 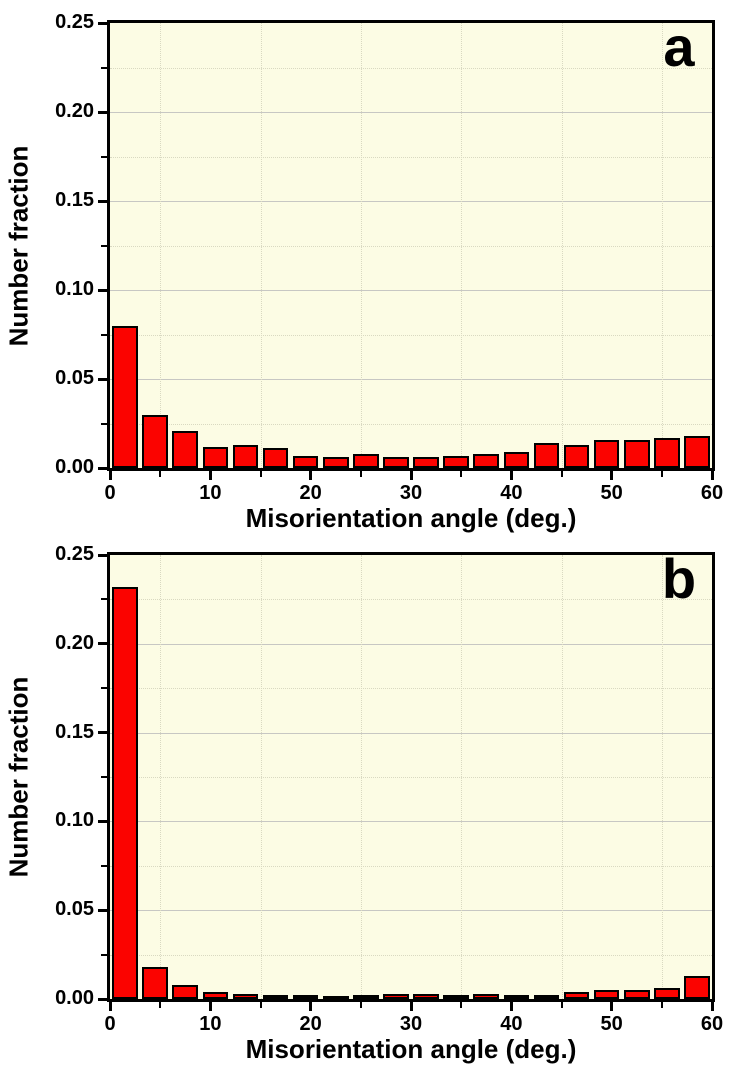 What do you see at coordinates (679, 46) in the screenshot?
I see `panel-letter-a: a` at bounding box center [679, 46].